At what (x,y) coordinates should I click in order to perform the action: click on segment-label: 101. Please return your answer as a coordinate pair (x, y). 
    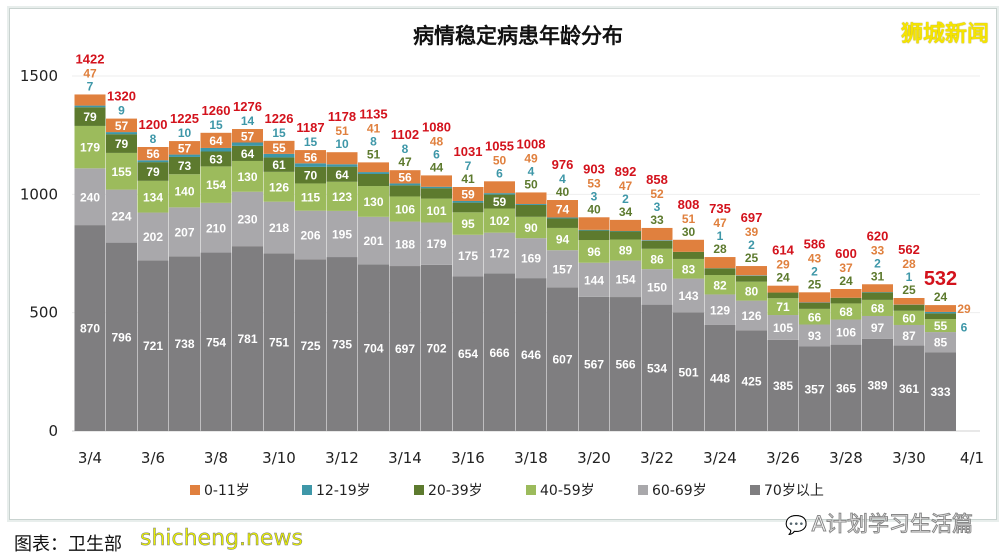
    Looking at the image, I should click on (436, 211).